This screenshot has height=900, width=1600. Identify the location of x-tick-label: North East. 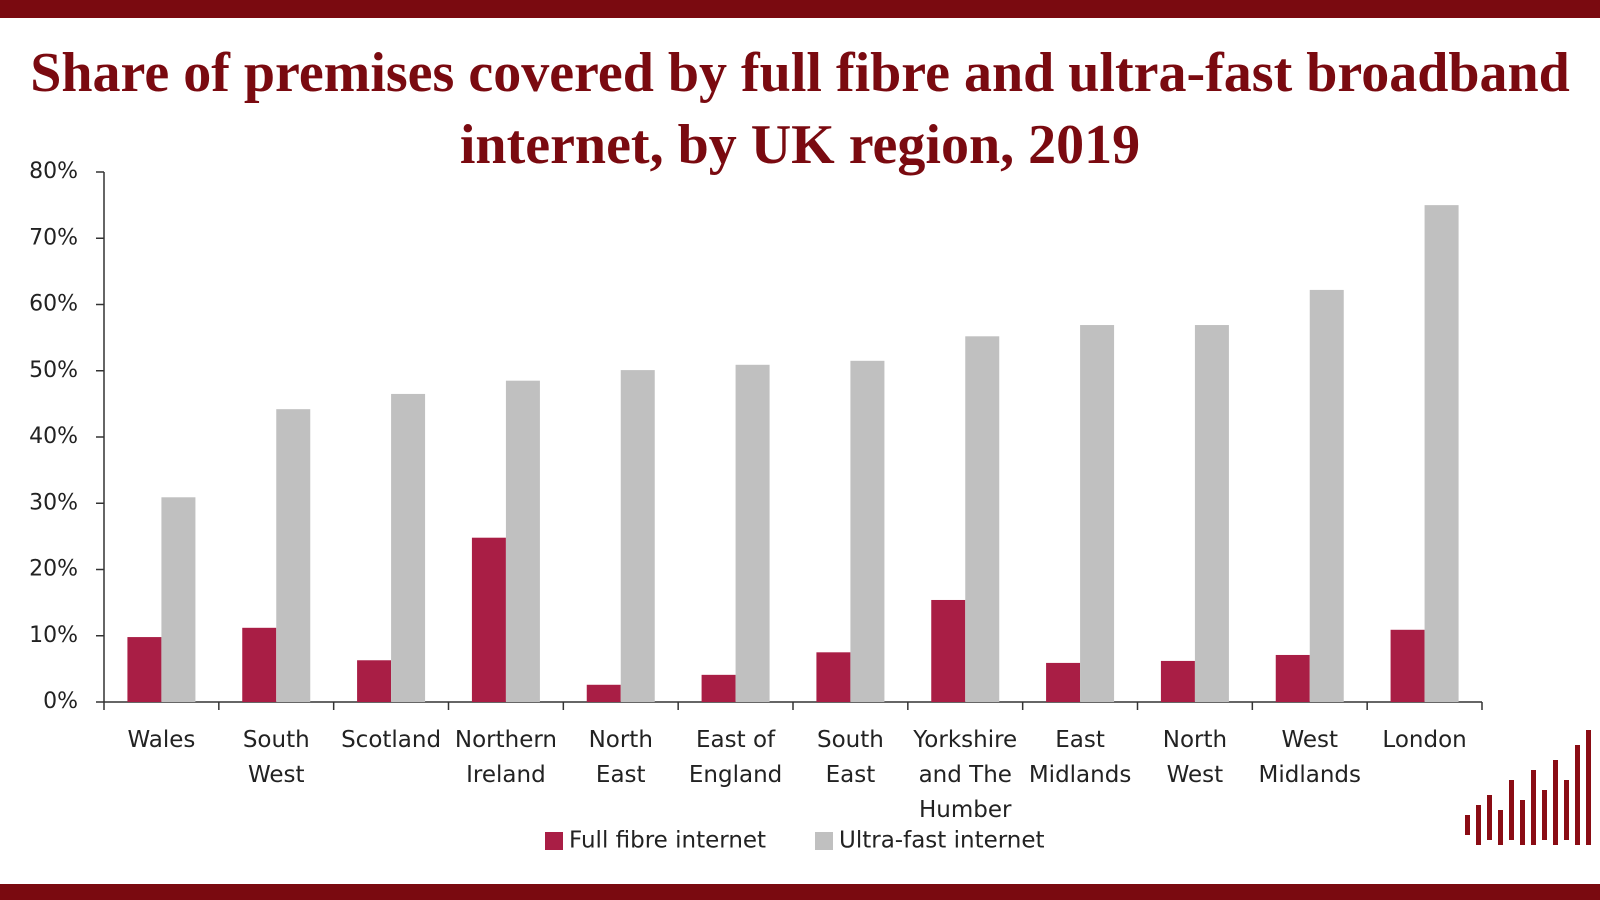
(621, 757).